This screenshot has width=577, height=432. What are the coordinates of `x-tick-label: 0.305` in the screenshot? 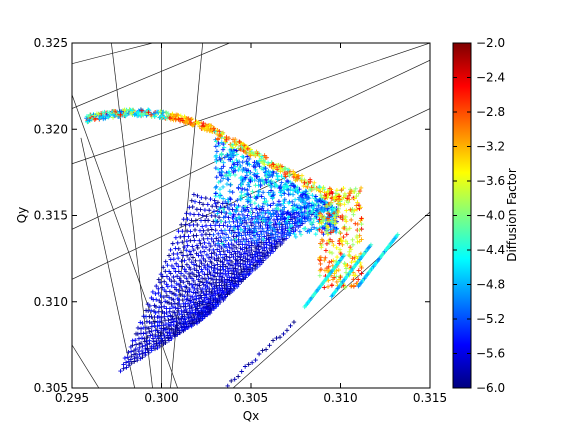 It's located at (251, 398).